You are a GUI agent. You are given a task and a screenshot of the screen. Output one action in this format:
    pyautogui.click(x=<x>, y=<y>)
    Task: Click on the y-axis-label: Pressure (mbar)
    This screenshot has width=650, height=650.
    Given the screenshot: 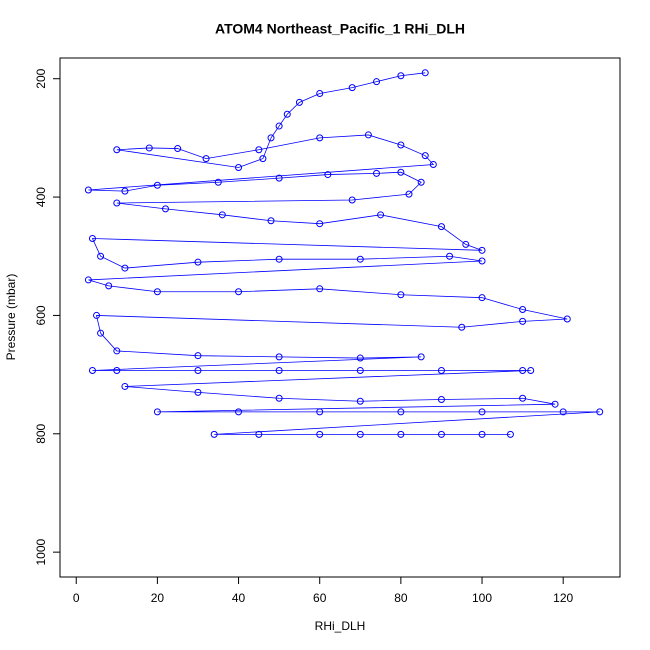 What is the action you would take?
    pyautogui.click(x=11, y=317)
    